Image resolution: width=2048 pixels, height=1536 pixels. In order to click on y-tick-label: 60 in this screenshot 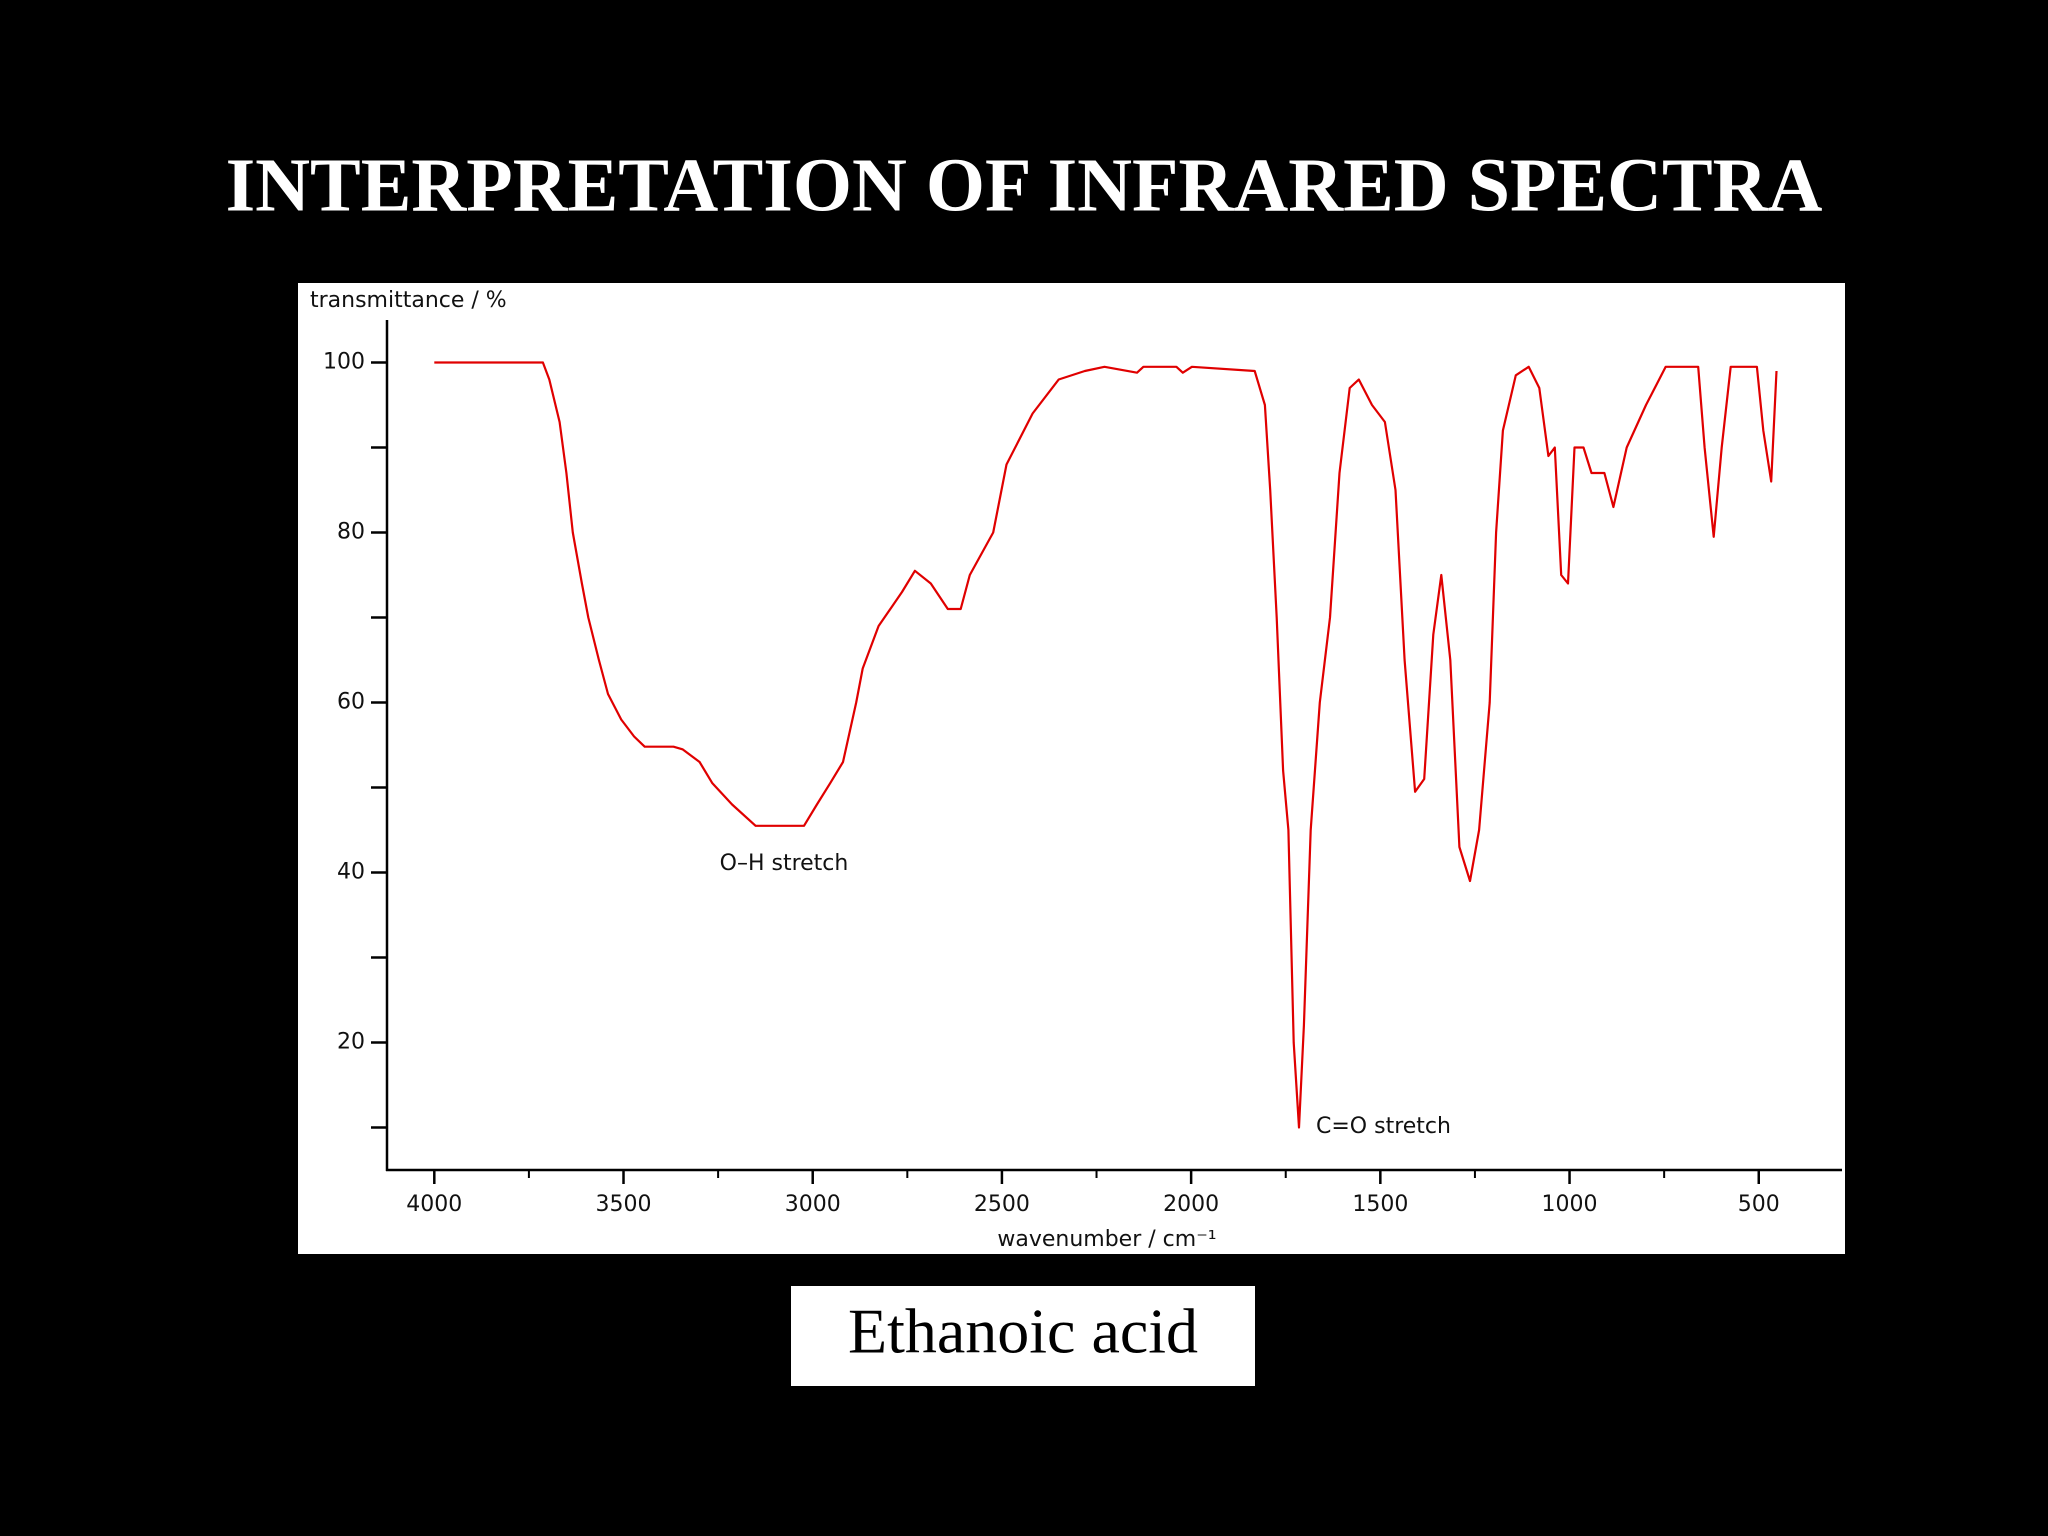, I will do `click(351, 702)`.